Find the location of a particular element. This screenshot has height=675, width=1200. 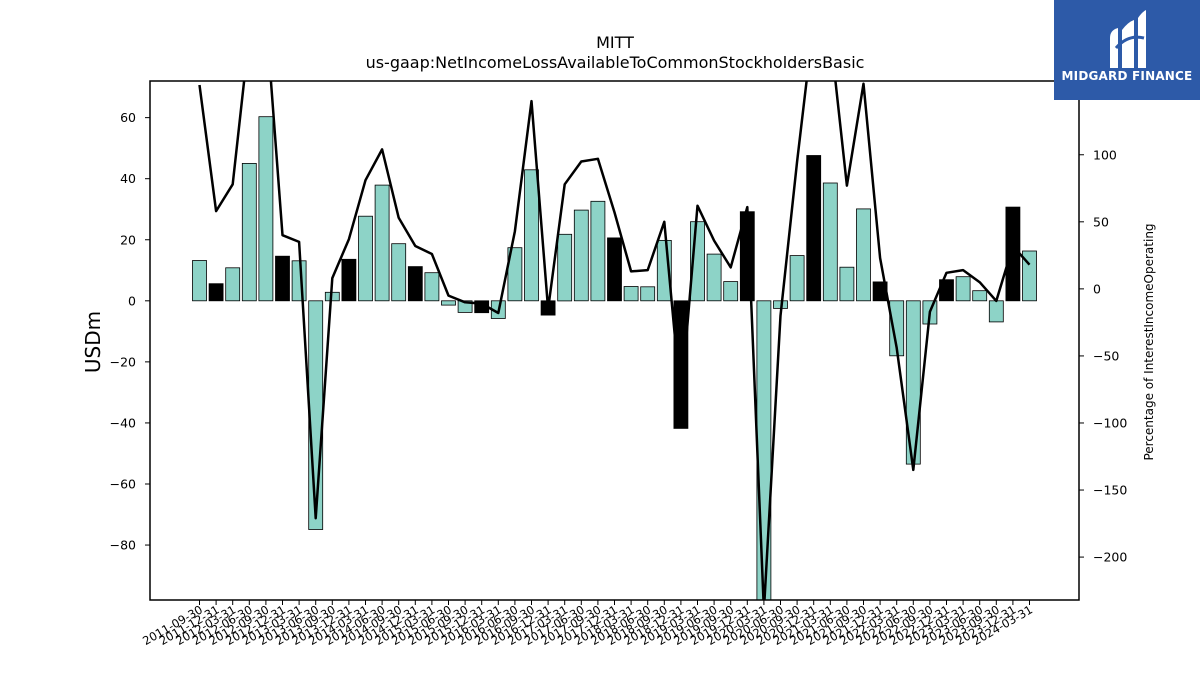

y-axis-label: USDm is located at coordinates (93, 342).